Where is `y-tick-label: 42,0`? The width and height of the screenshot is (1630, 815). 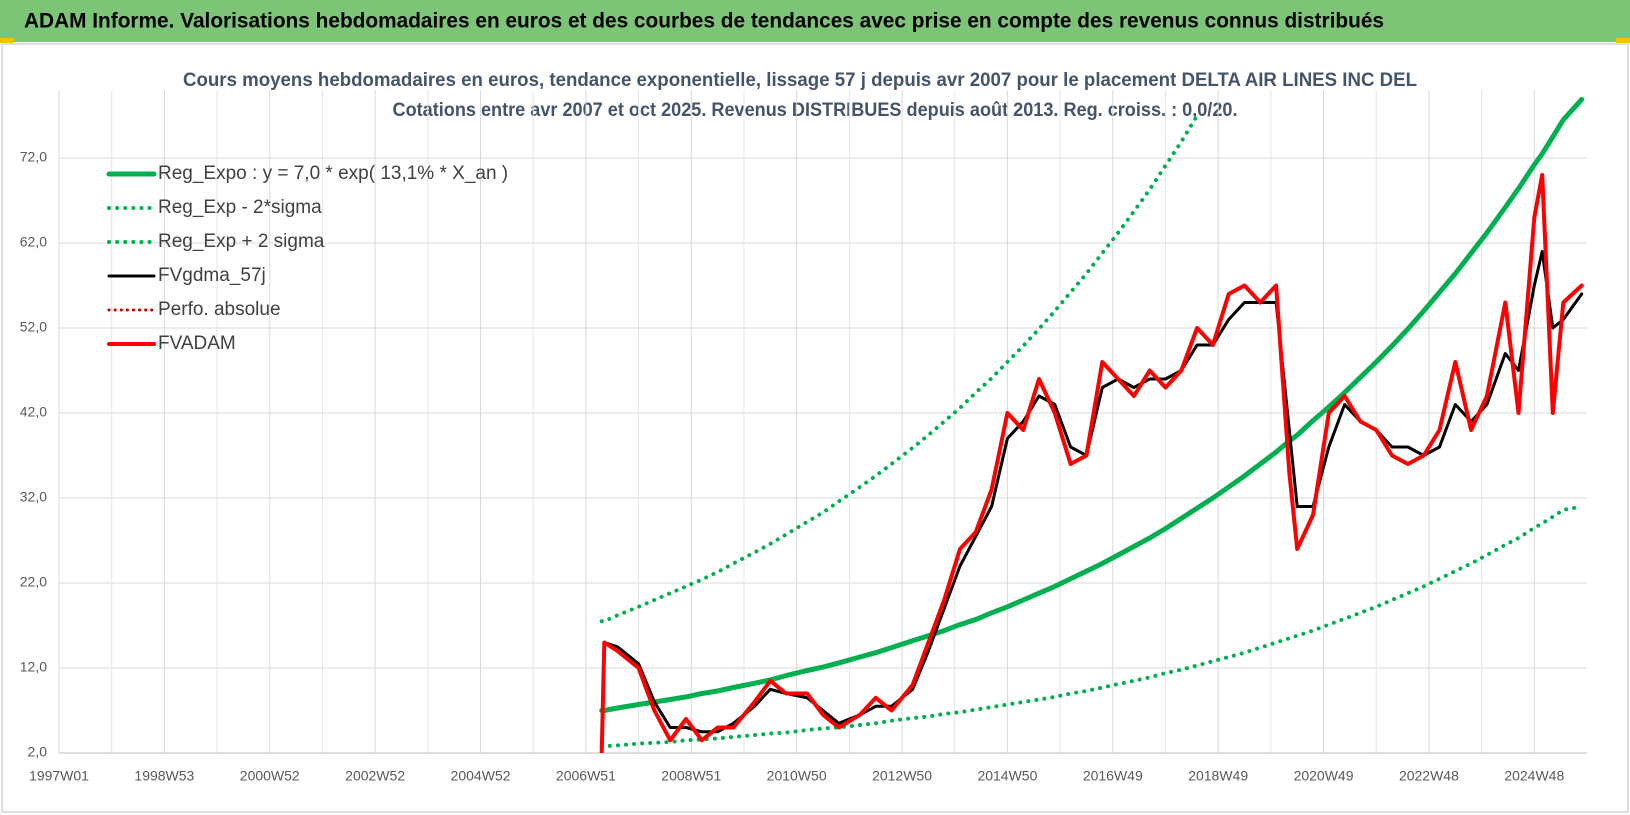
y-tick-label: 42,0 is located at coordinates (33, 412).